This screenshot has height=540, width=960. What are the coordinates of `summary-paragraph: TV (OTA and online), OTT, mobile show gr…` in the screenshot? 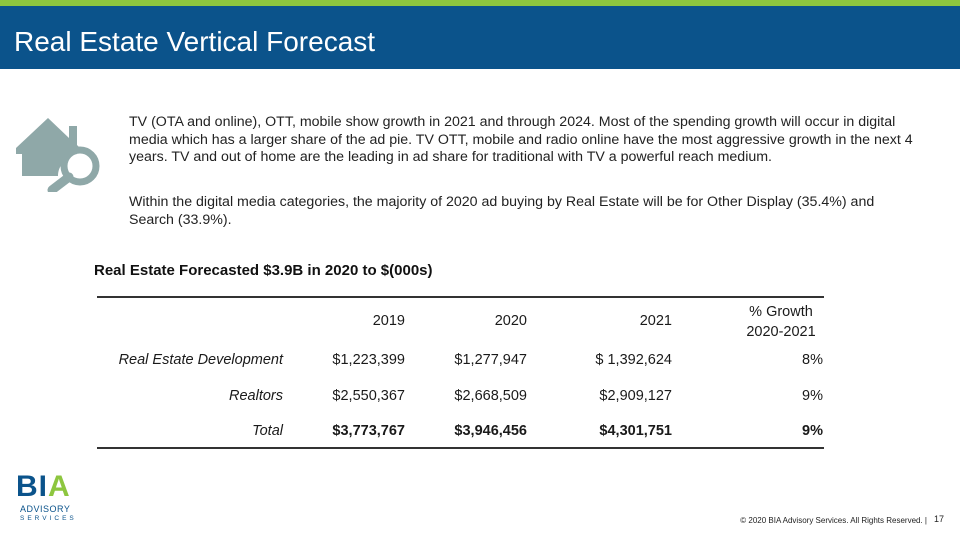 It's located at (521, 140).